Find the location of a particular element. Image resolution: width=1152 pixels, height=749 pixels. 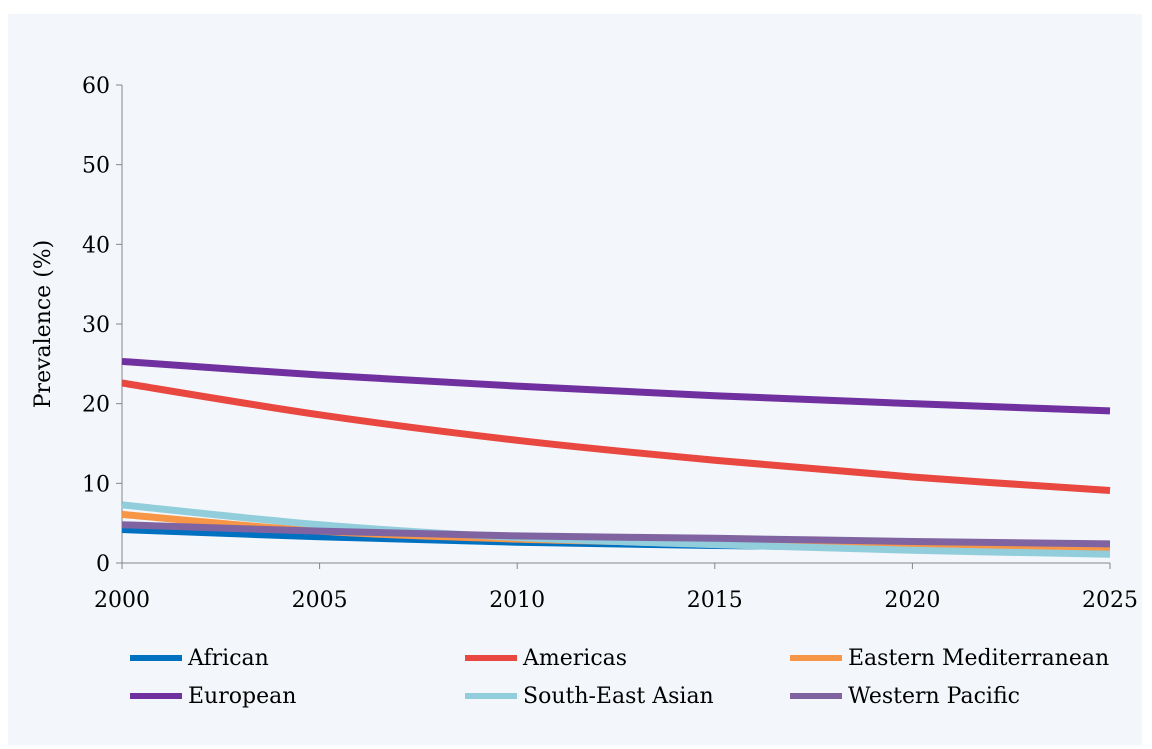

legend-item-americas: Americas is located at coordinates (546, 658).